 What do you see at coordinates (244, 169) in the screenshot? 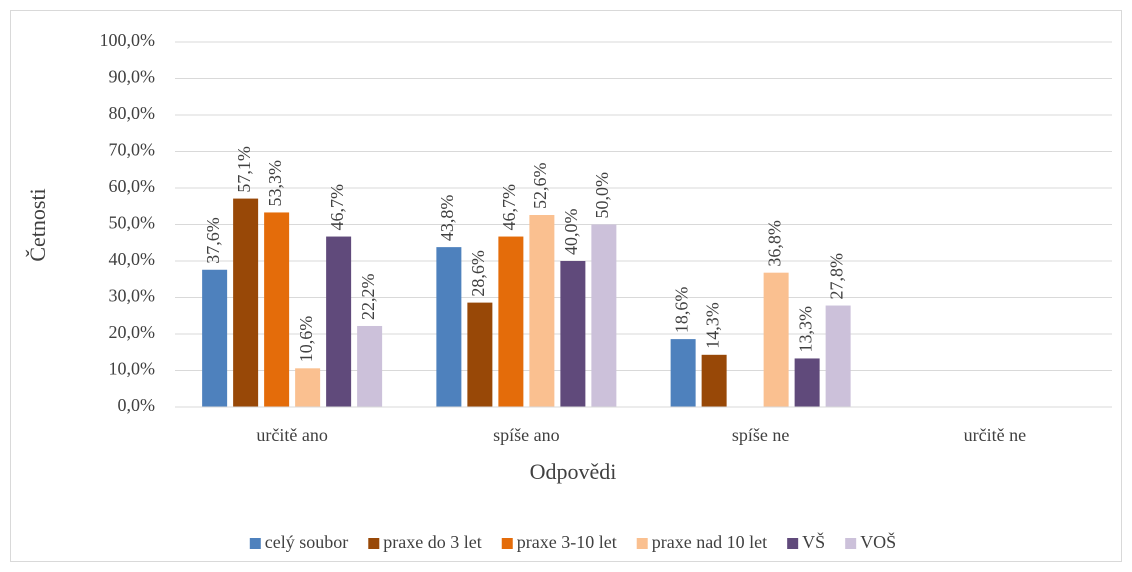
I see `data-label: 57,1%` at bounding box center [244, 169].